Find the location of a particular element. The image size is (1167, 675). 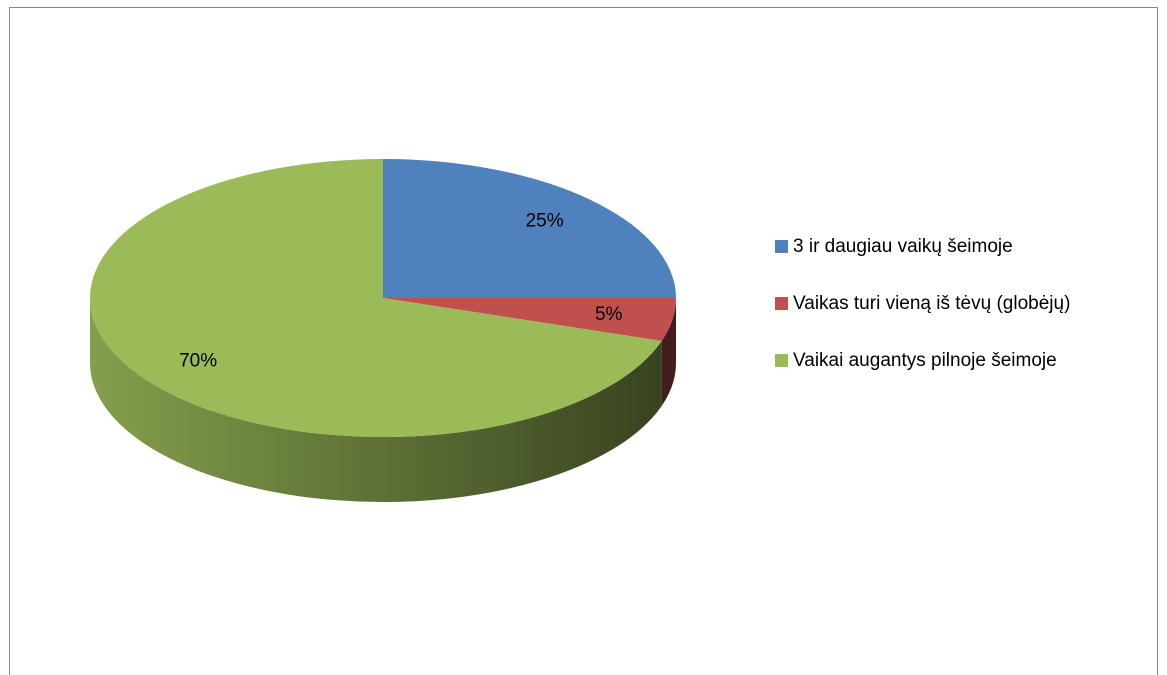

data-label: 5% is located at coordinates (609, 314).